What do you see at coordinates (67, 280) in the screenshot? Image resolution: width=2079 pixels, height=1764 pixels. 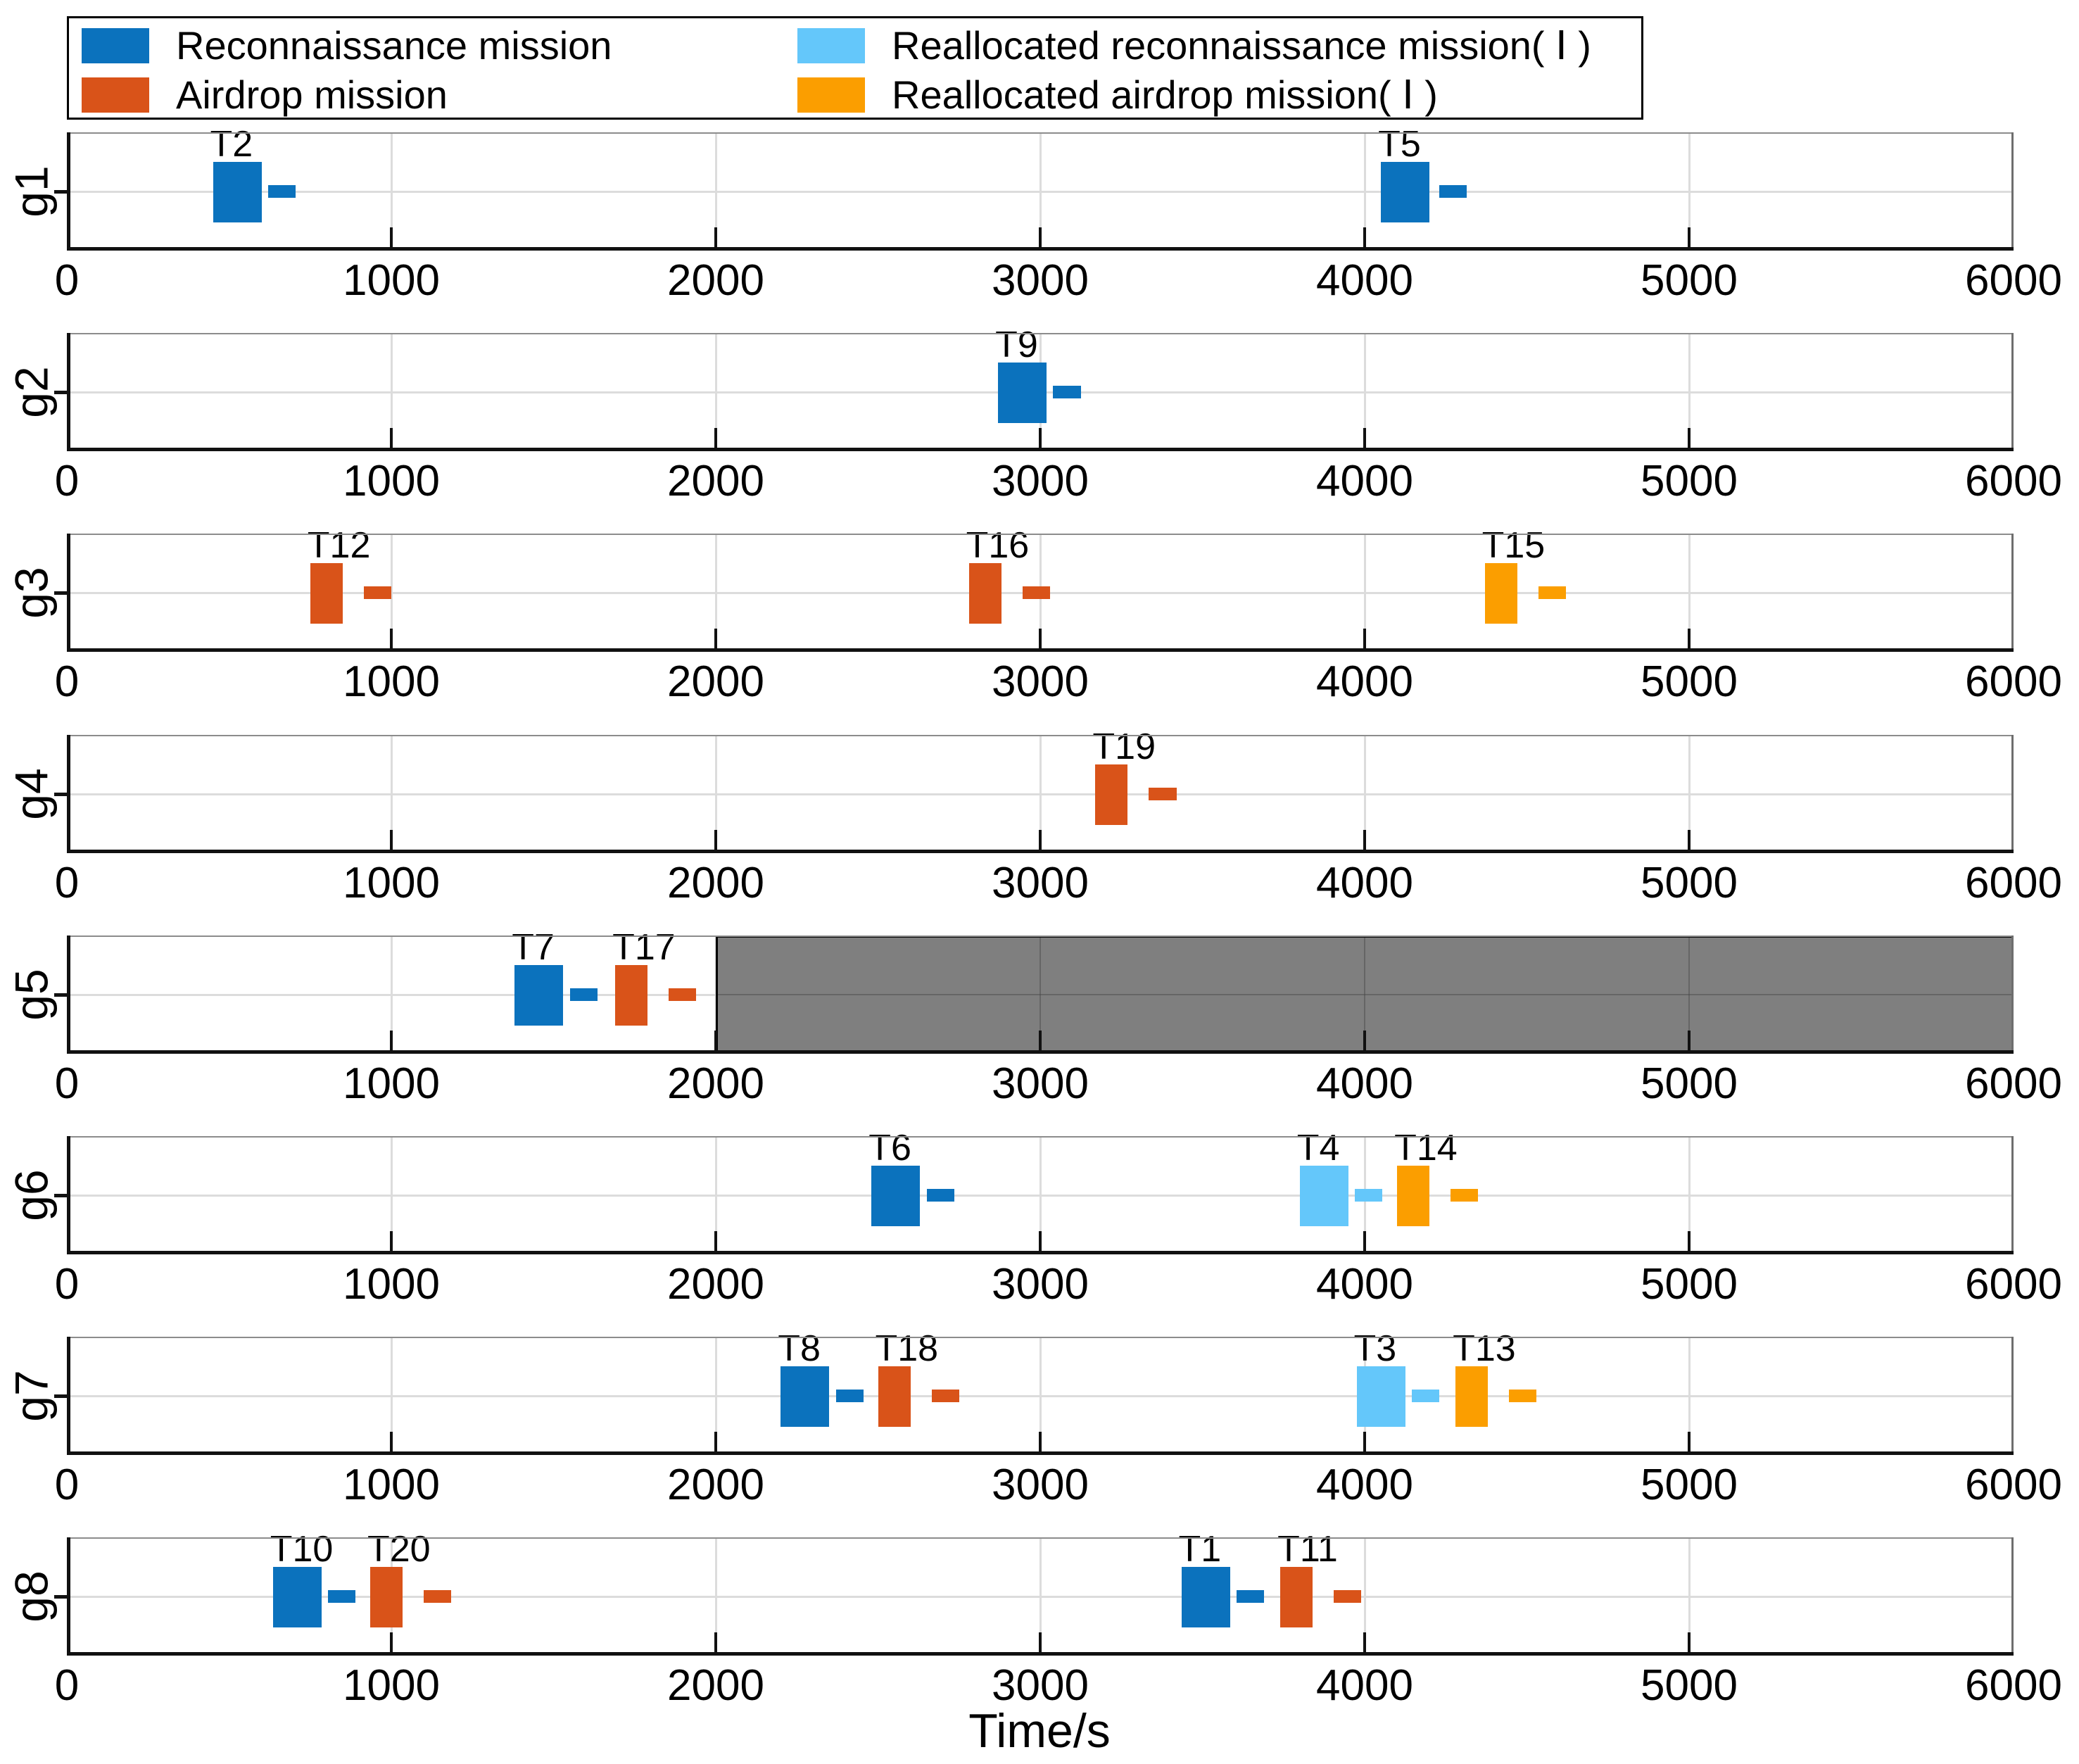 I see `x-ticklabel-g1-0: 0` at bounding box center [67, 280].